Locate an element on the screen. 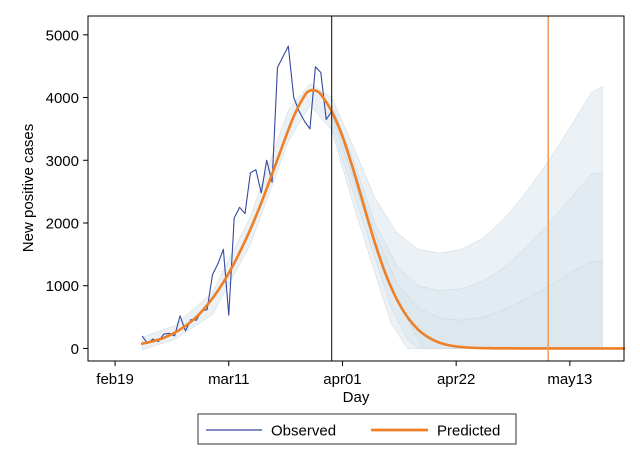  x-tick-label: may13 is located at coordinates (569, 379).